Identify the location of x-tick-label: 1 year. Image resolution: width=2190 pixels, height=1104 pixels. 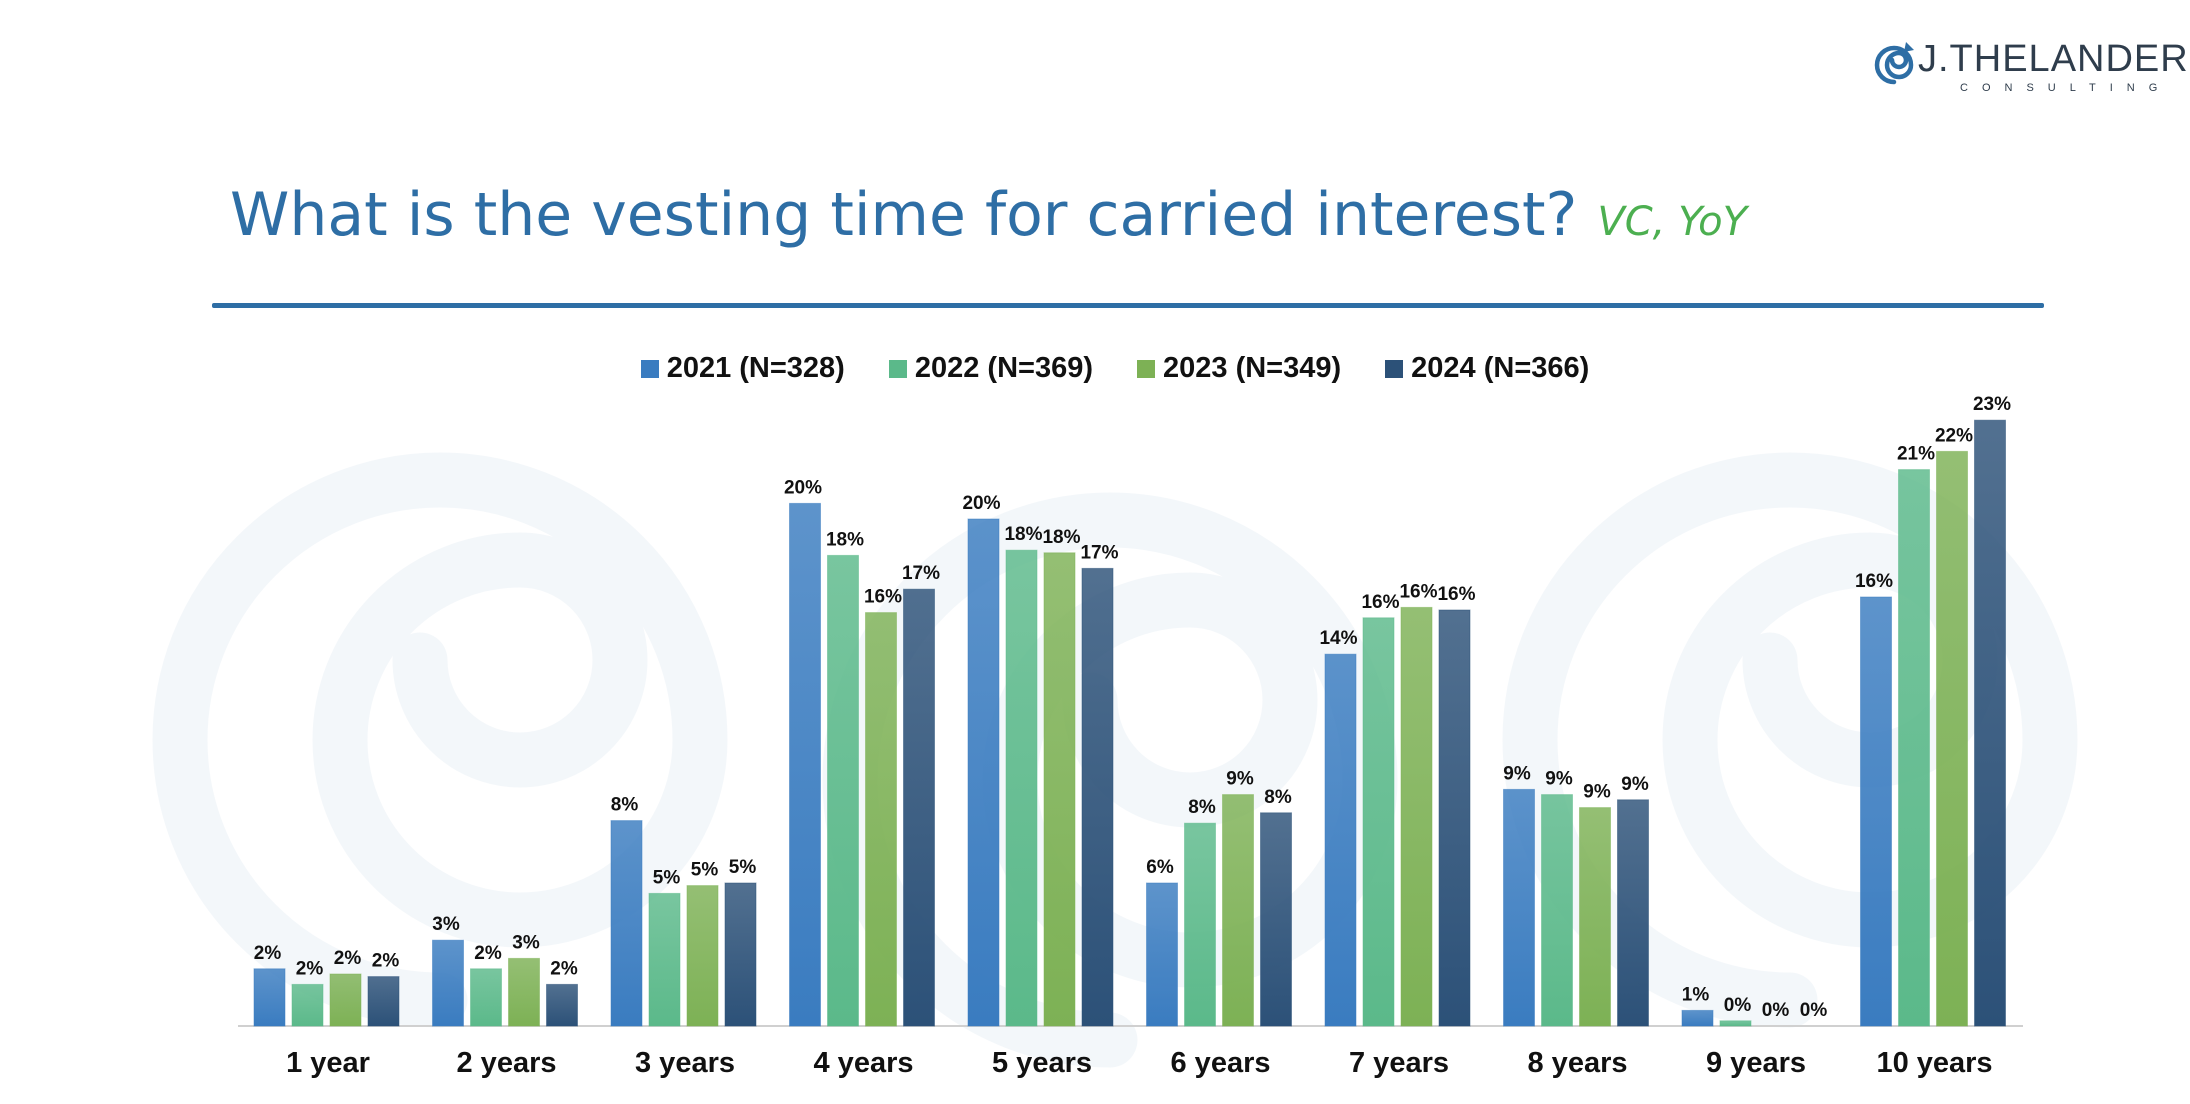
(328, 1063).